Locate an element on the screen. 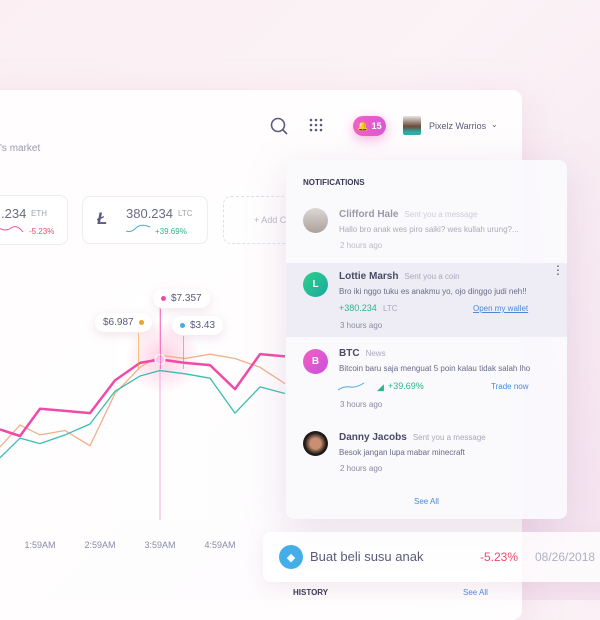 The image size is (600, 620). notification-action: News is located at coordinates (375, 353).